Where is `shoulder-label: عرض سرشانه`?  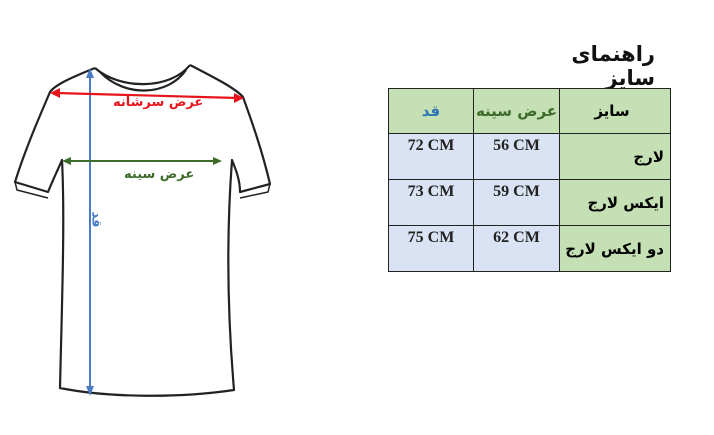
shoulder-label: عرض سرشانه is located at coordinates (158, 102).